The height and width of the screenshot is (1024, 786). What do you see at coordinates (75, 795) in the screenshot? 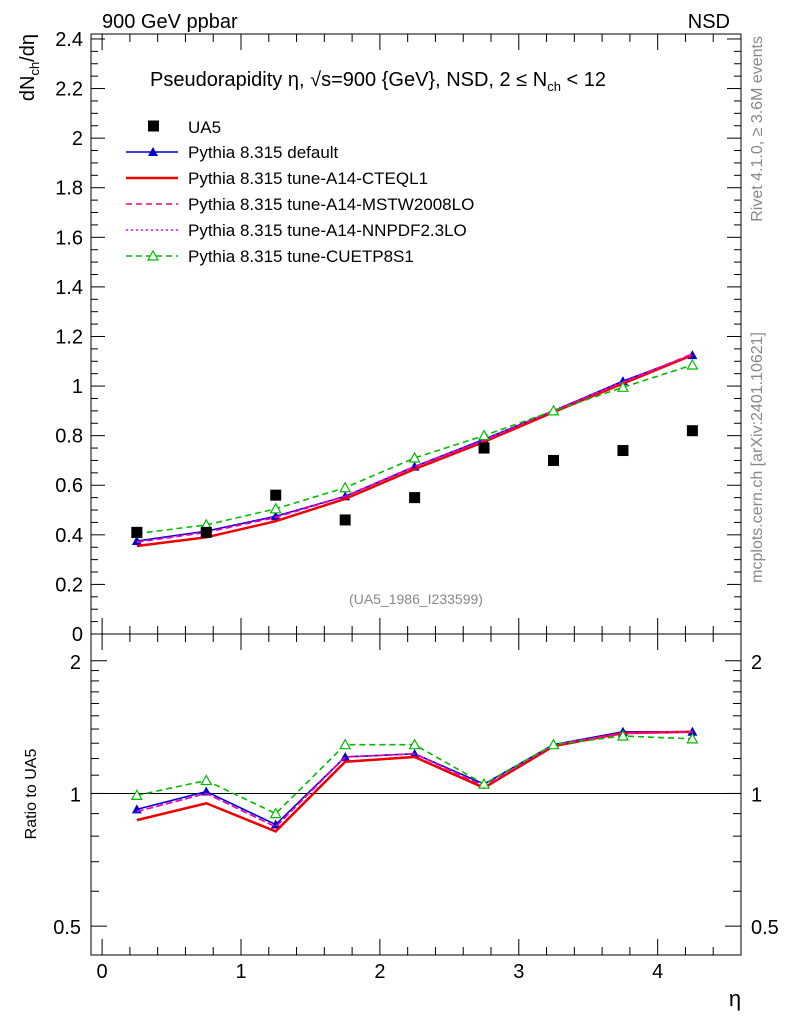
I see `ratio-tick-label: 1` at bounding box center [75, 795].